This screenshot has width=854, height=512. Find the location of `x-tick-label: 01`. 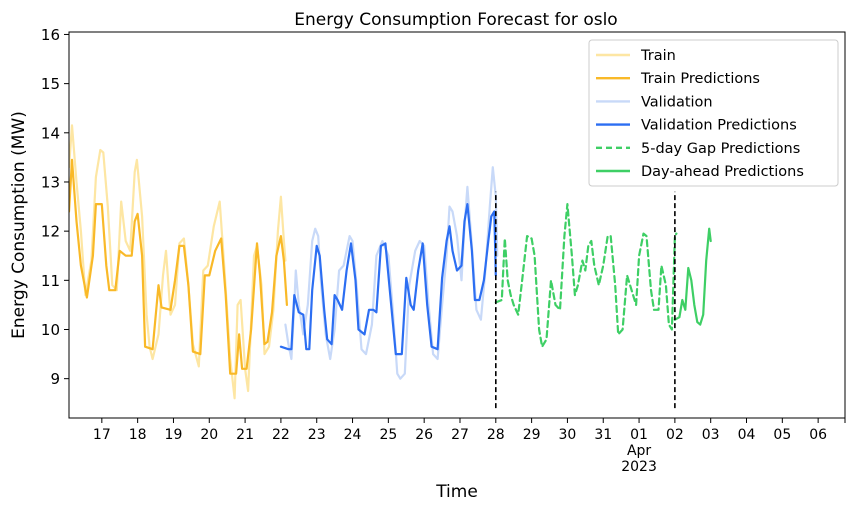

x-tick-label: 01 is located at coordinates (639, 435).